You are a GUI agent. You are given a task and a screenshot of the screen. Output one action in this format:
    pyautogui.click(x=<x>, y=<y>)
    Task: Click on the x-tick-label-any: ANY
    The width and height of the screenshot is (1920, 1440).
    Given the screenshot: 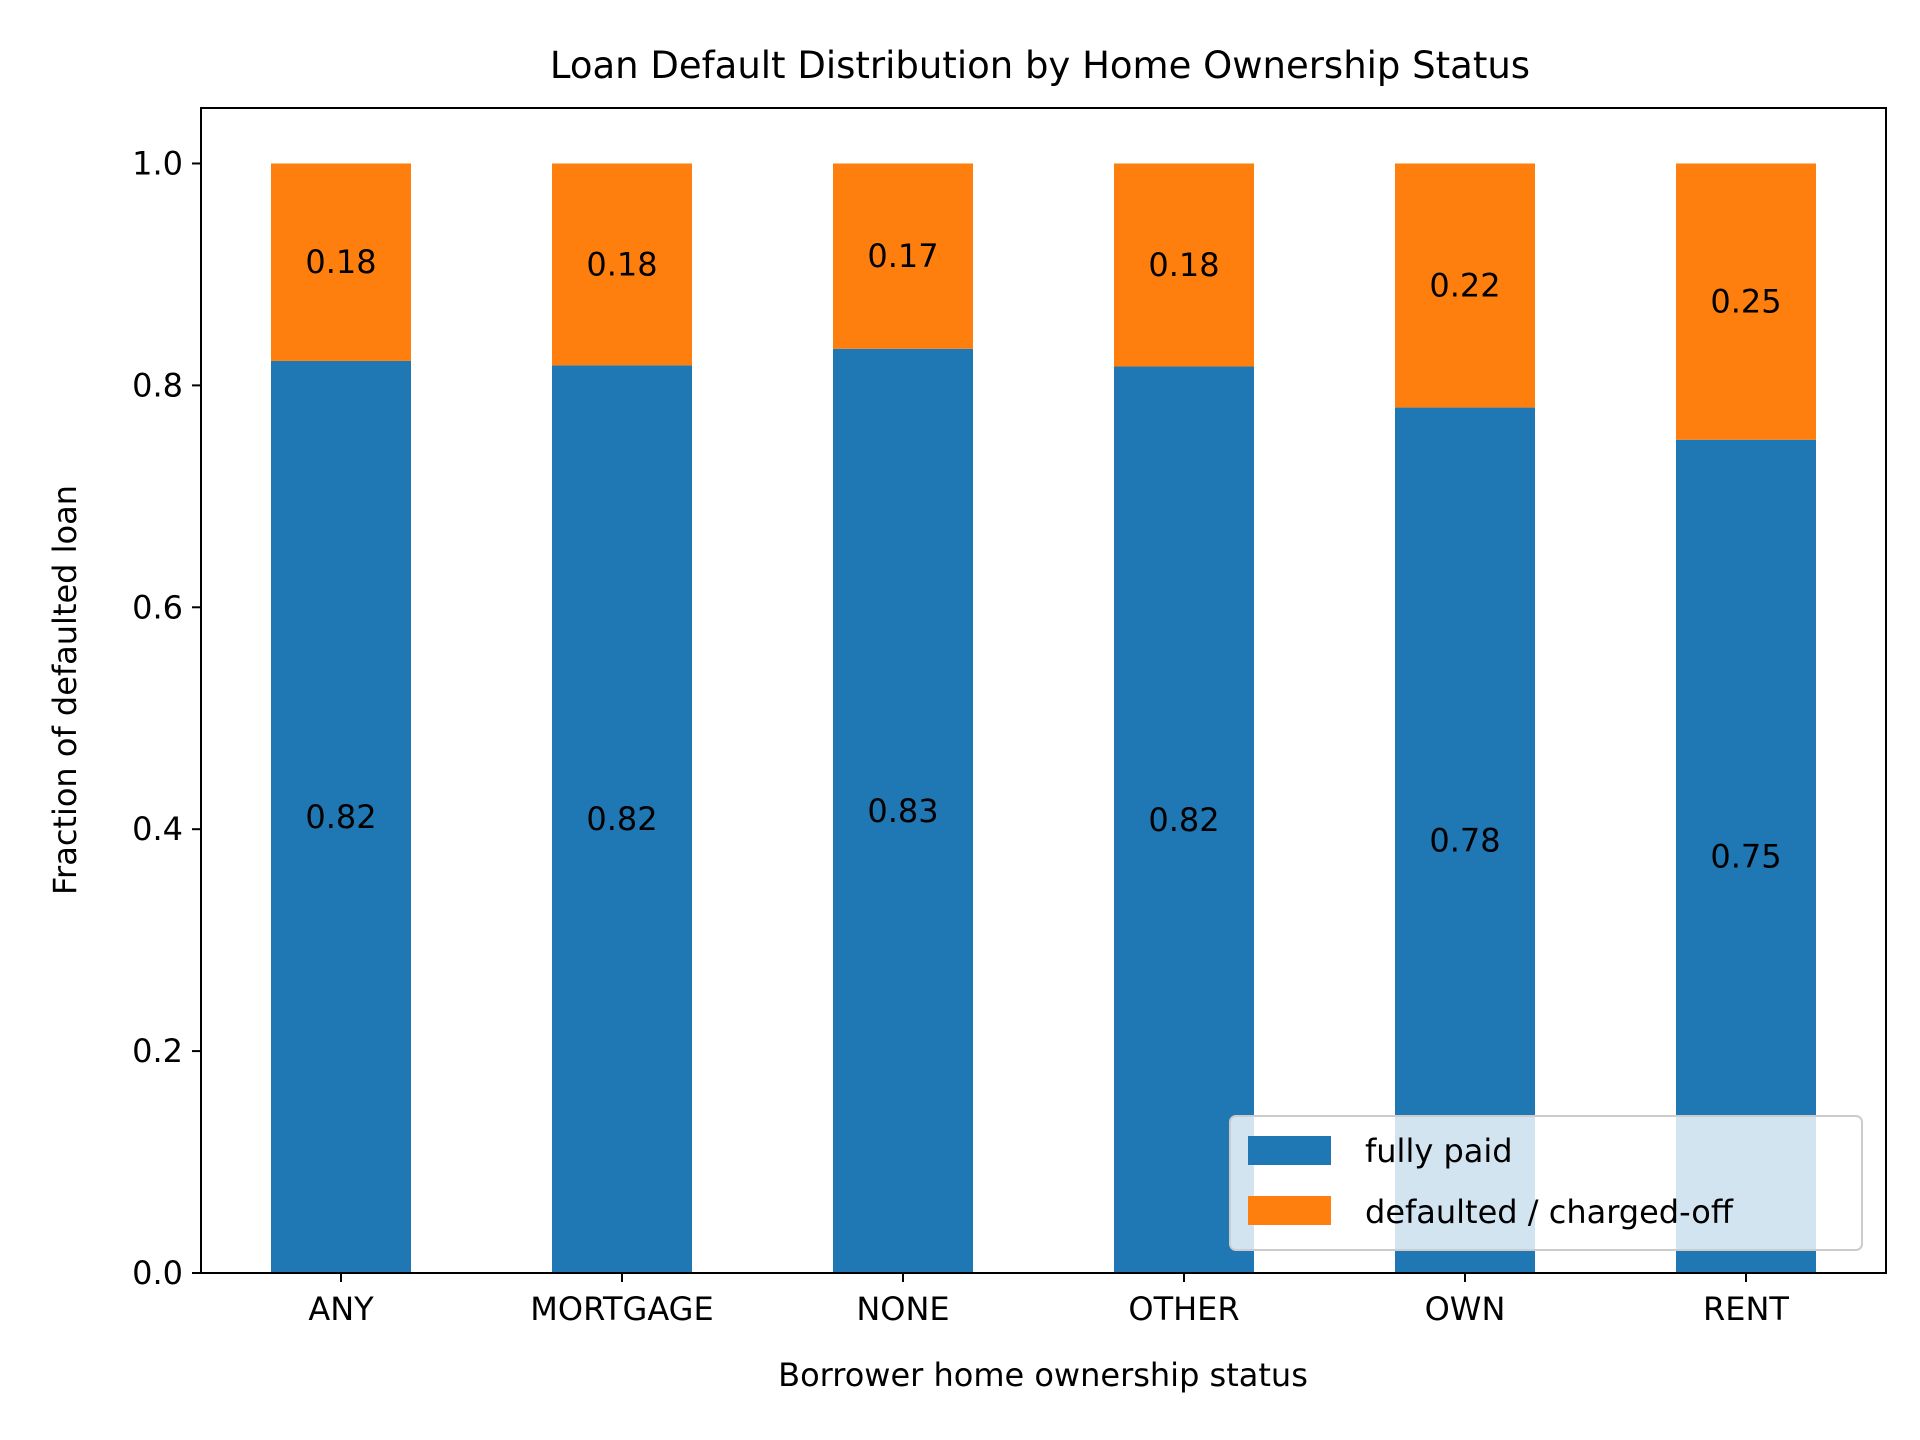 What is the action you would take?
    pyautogui.click(x=341, y=1309)
    